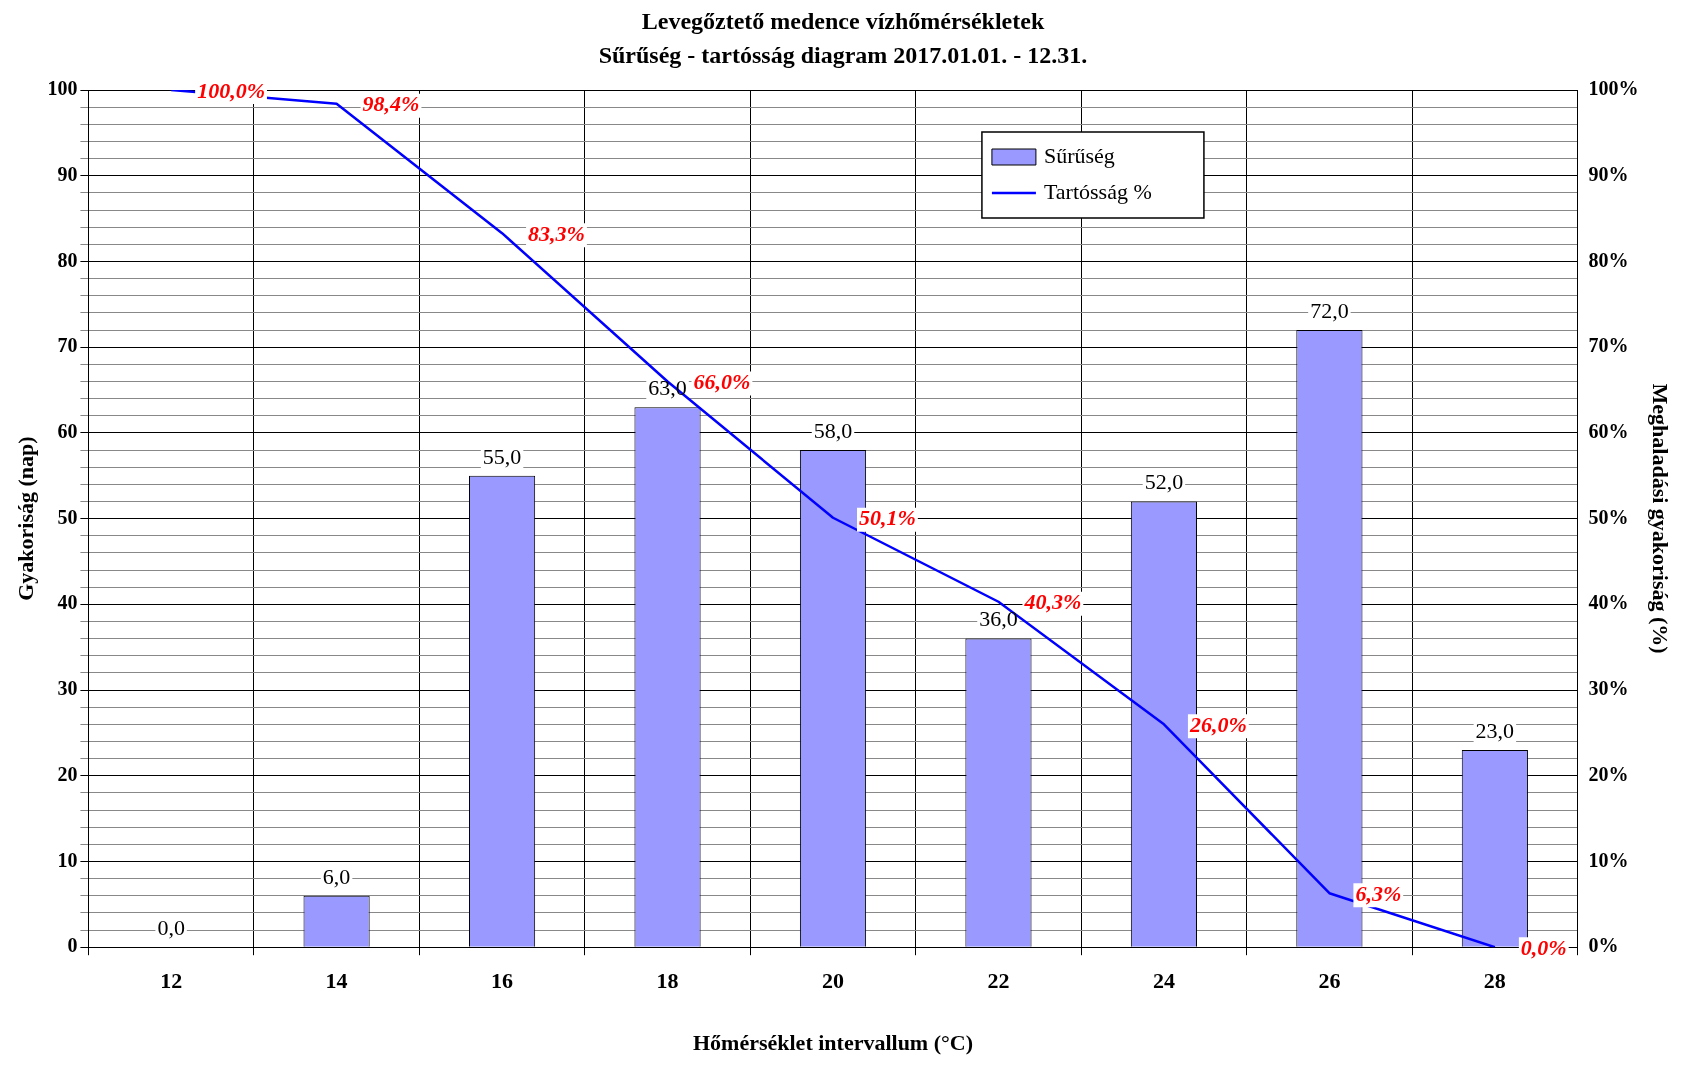 The height and width of the screenshot is (1072, 1686). What do you see at coordinates (502, 456) in the screenshot?
I see `data-label: 55,0` at bounding box center [502, 456].